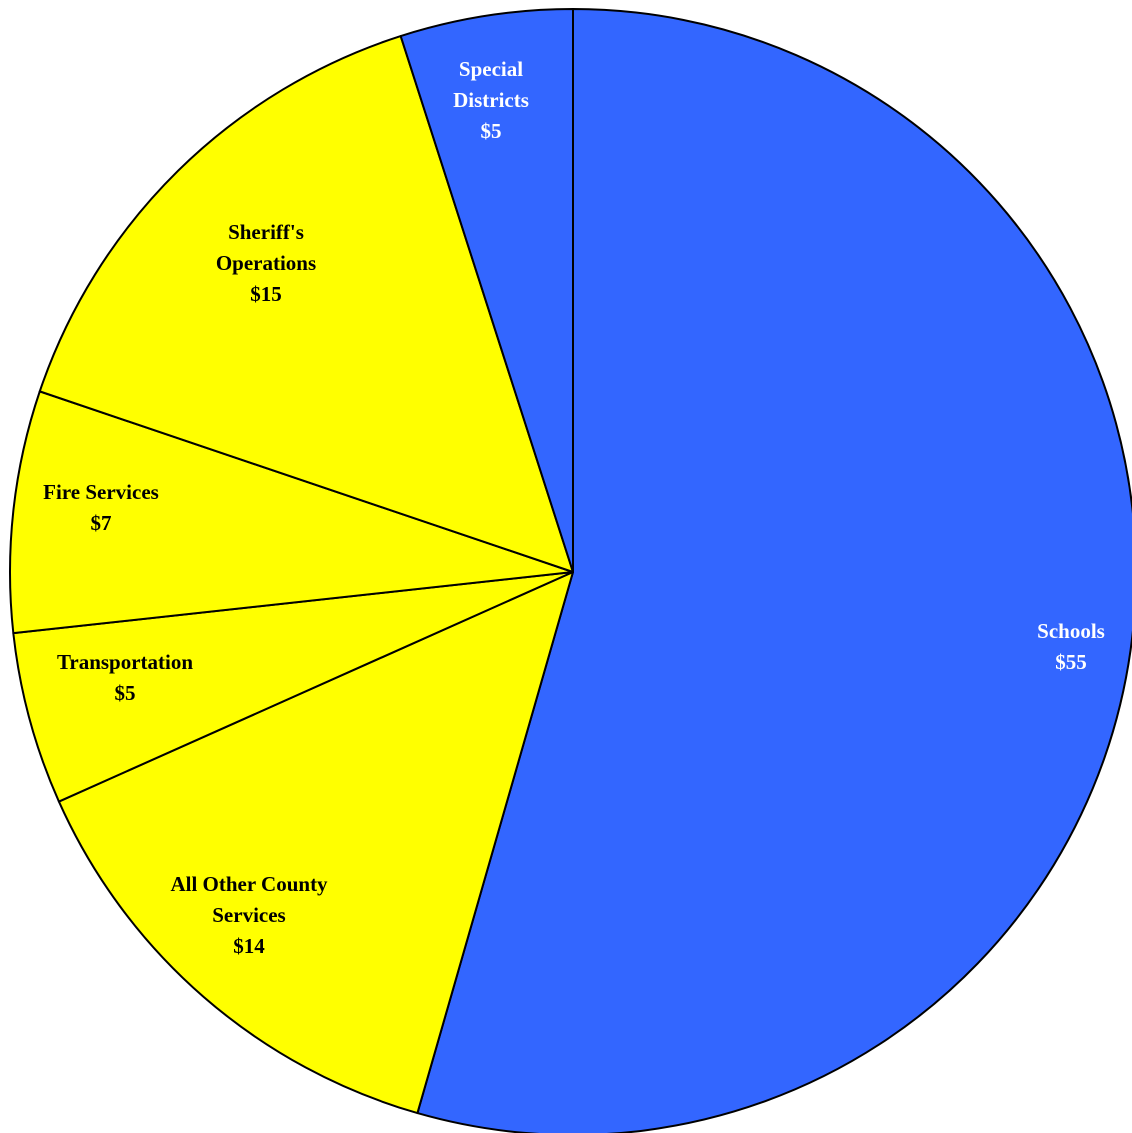 The width and height of the screenshot is (1132, 1133). Describe the element at coordinates (101, 507) in the screenshot. I see `slice-label: Fire Services $7` at that location.